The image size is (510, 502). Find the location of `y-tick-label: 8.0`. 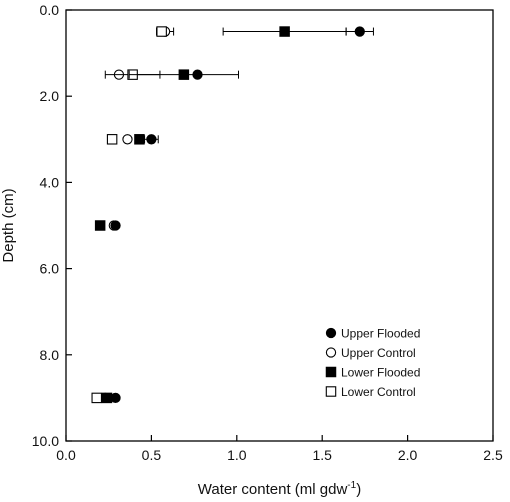

y-tick-label: 8.0 is located at coordinates (50, 355).